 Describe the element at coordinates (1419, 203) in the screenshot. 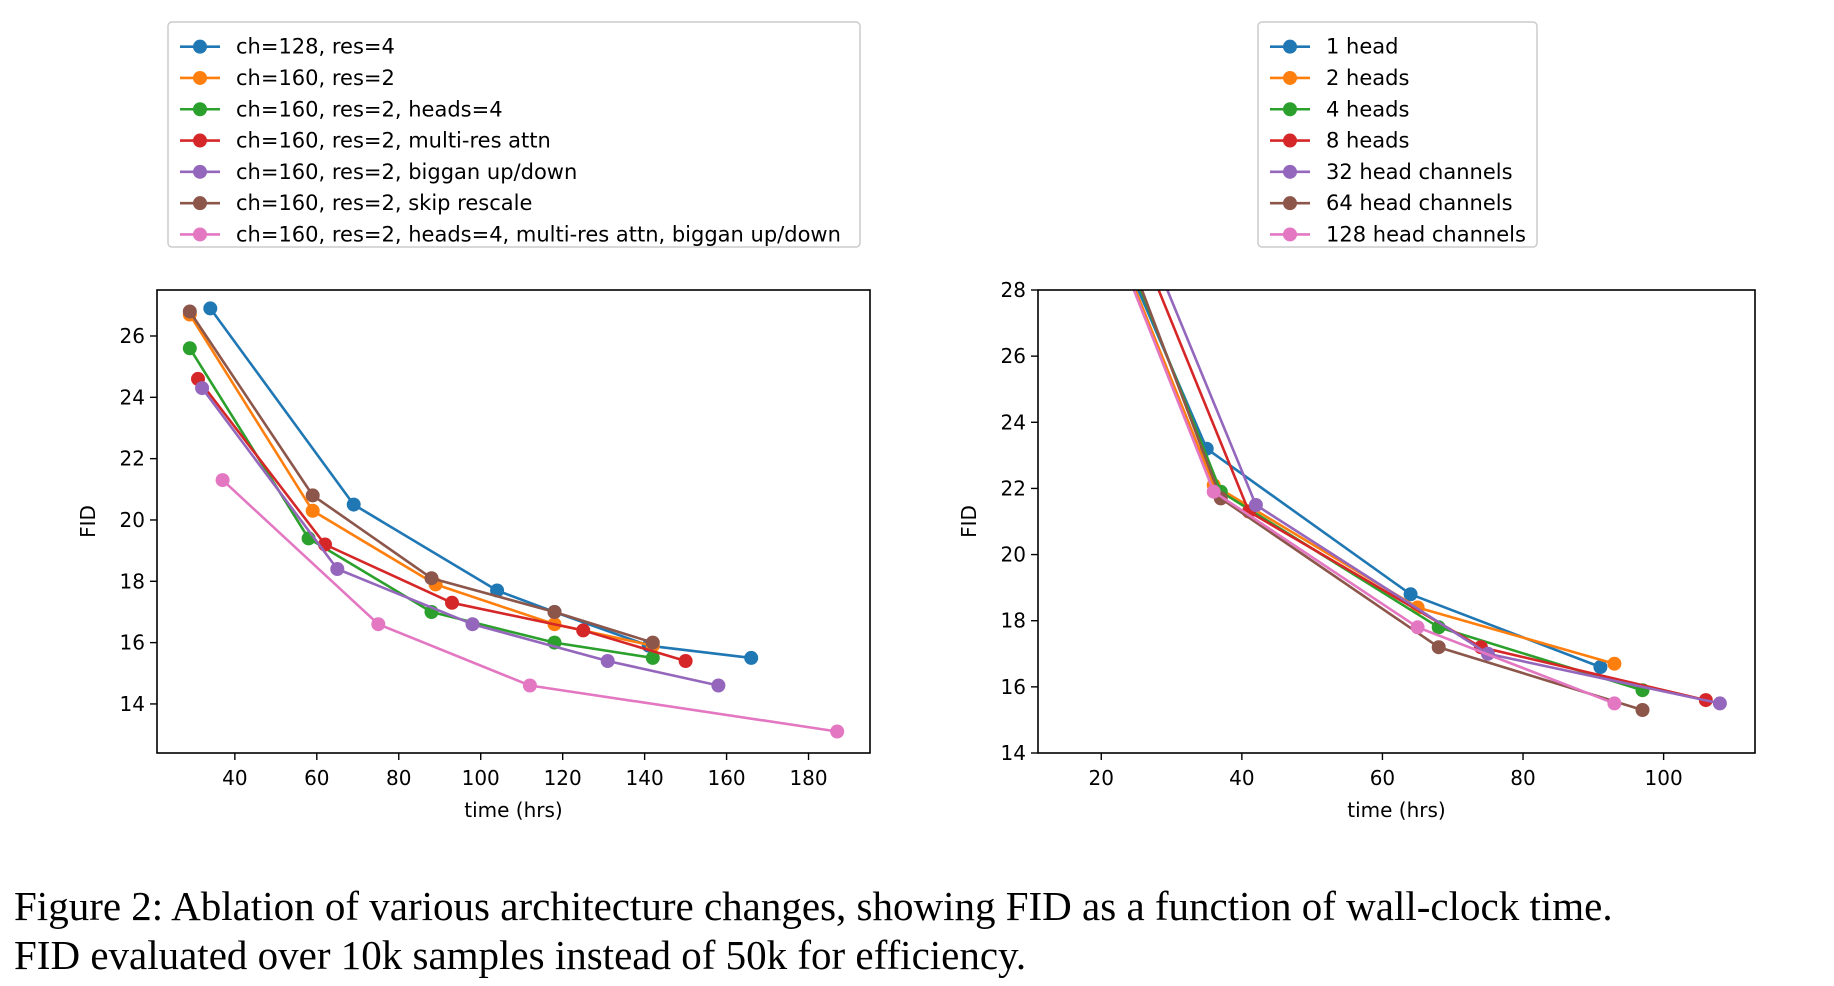

I see `legend-entry-label: 64 head channels` at that location.